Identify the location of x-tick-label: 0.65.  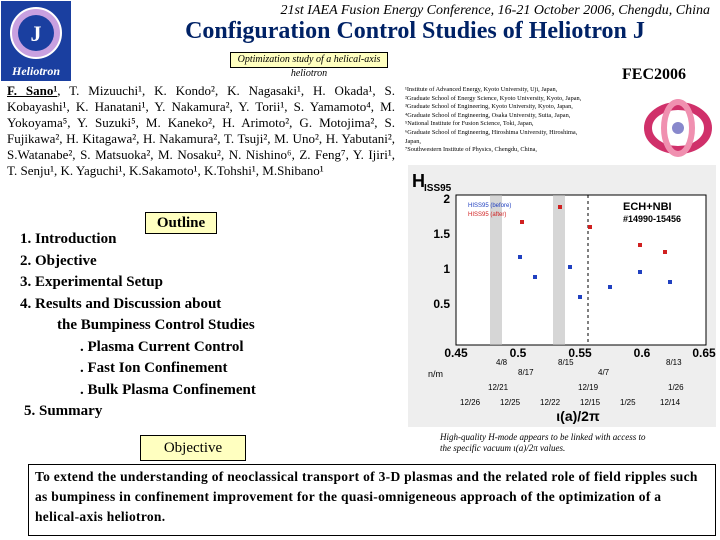
(704, 353).